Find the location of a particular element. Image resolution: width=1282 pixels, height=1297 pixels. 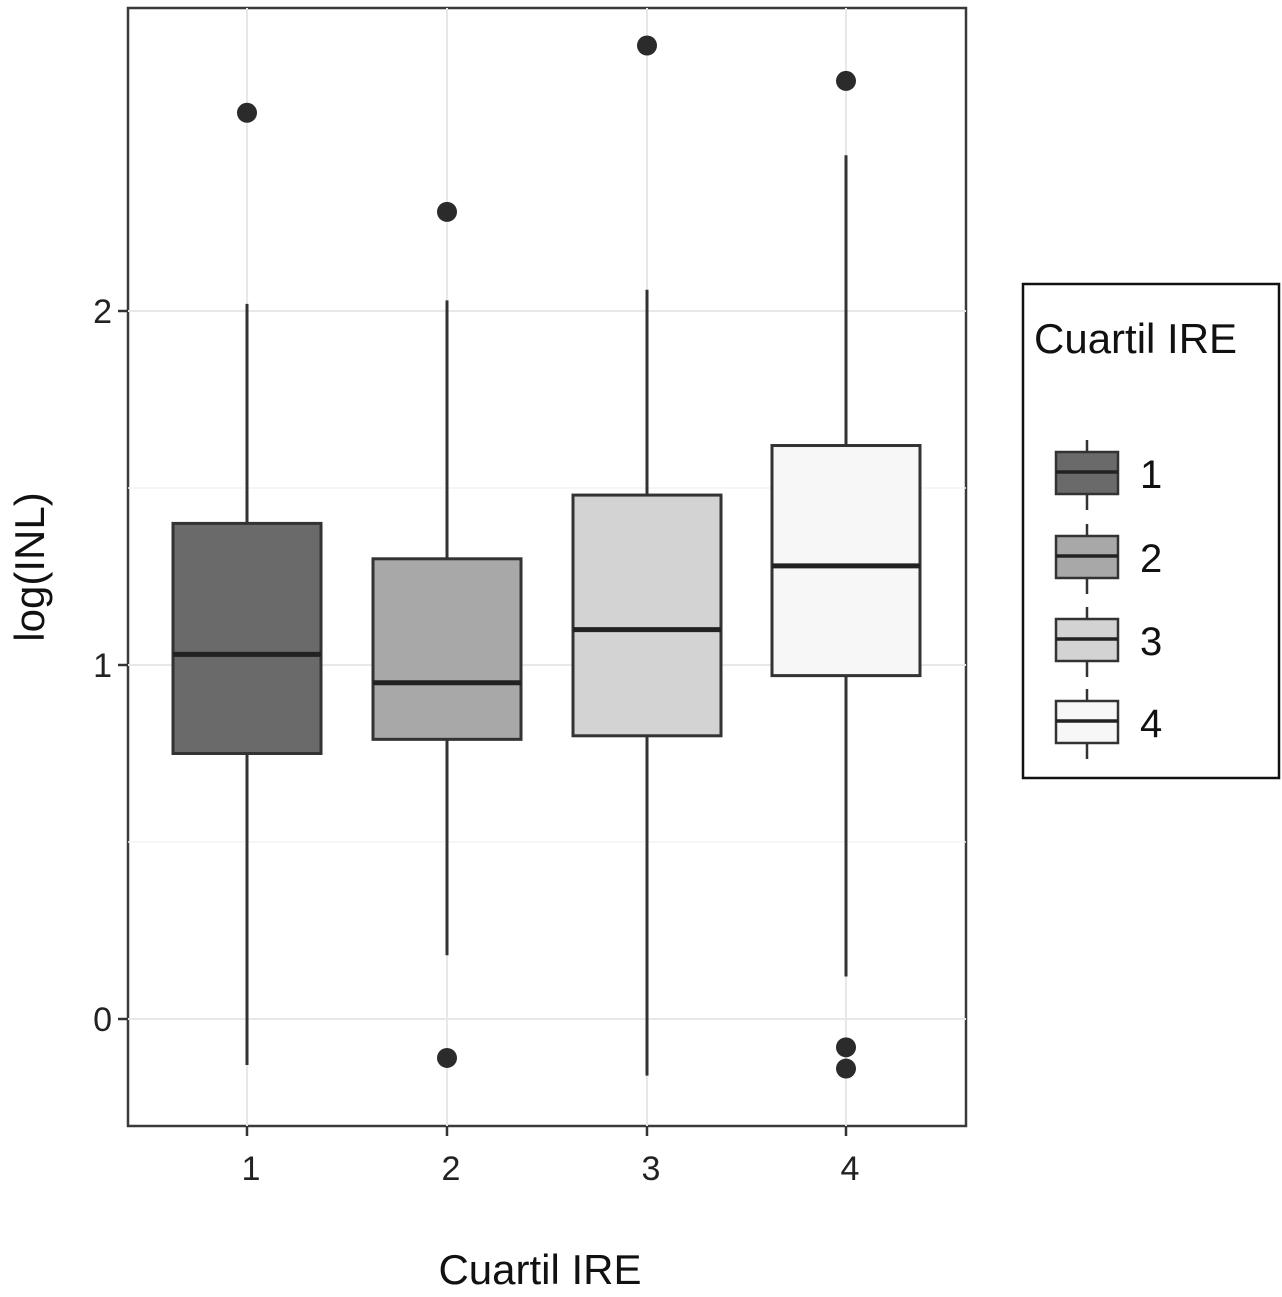

legend-keys: 1 2 3 4 is located at coordinates (1108, 599).